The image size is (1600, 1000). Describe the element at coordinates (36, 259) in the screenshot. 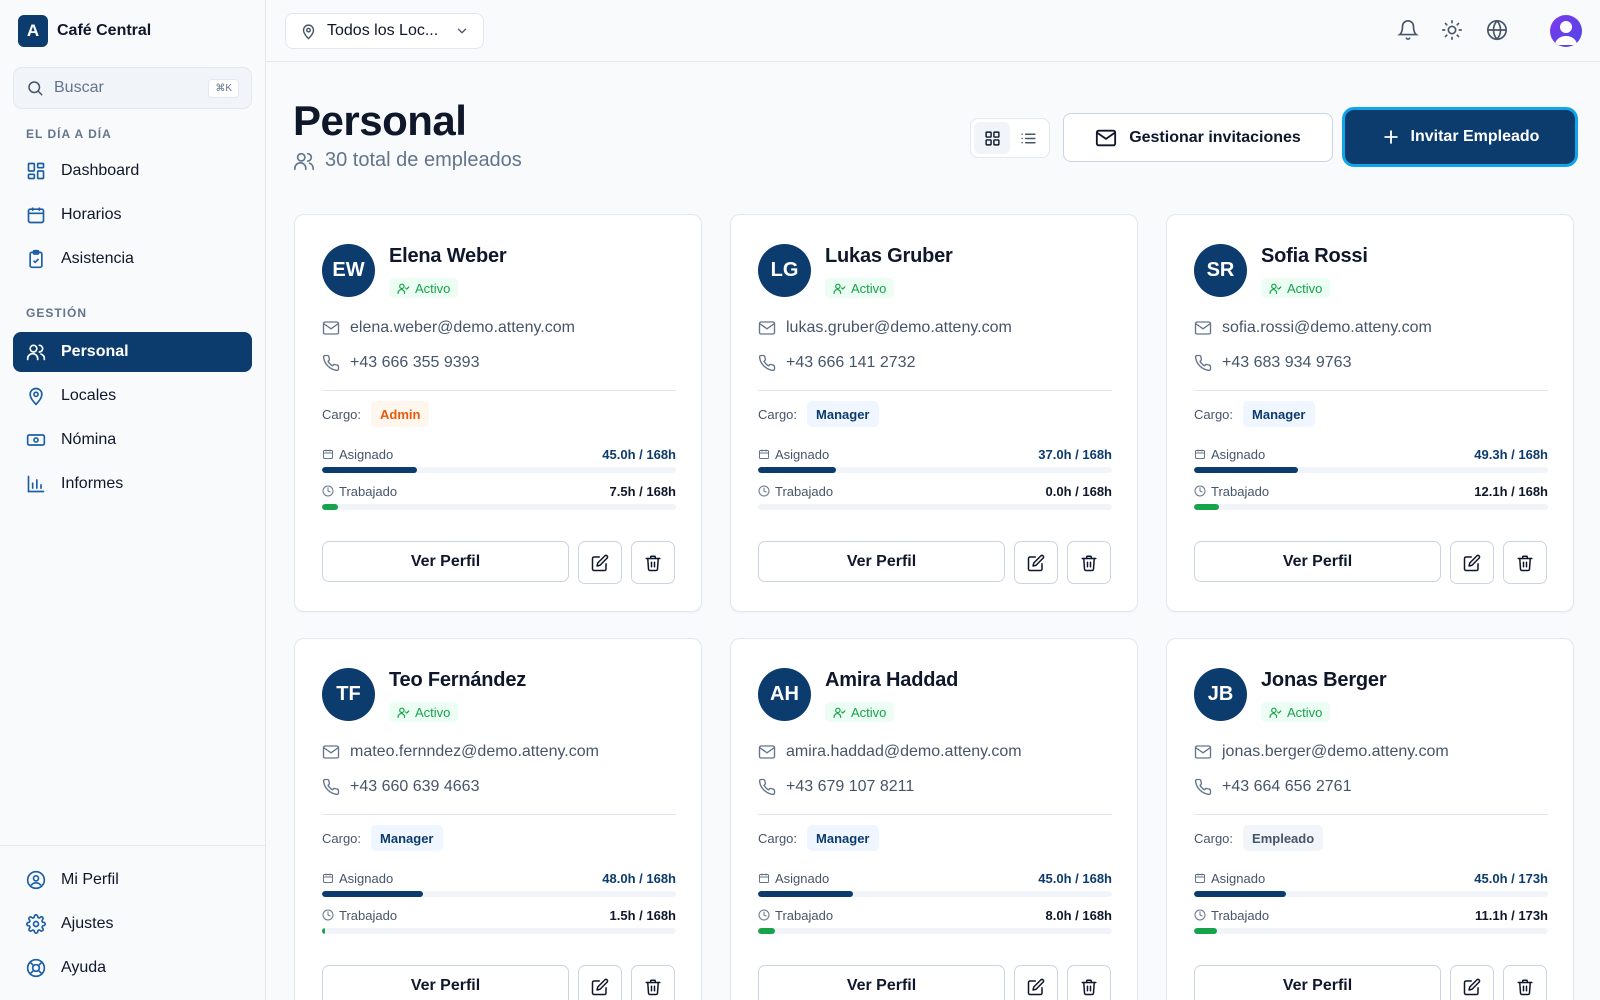

I see `clipboard-icon` at that location.